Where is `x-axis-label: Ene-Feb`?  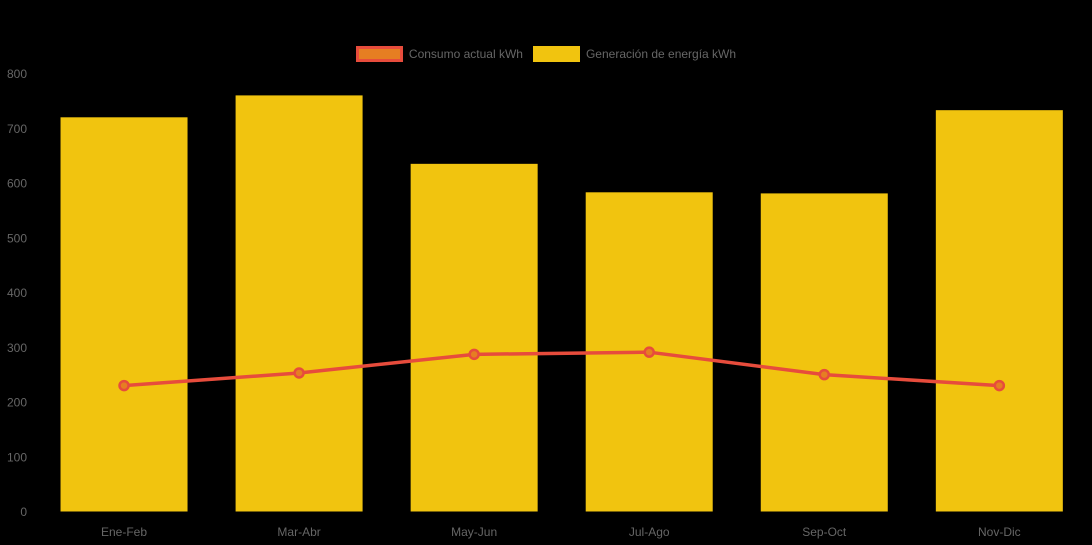
x-axis-label: Ene-Feb is located at coordinates (124, 532).